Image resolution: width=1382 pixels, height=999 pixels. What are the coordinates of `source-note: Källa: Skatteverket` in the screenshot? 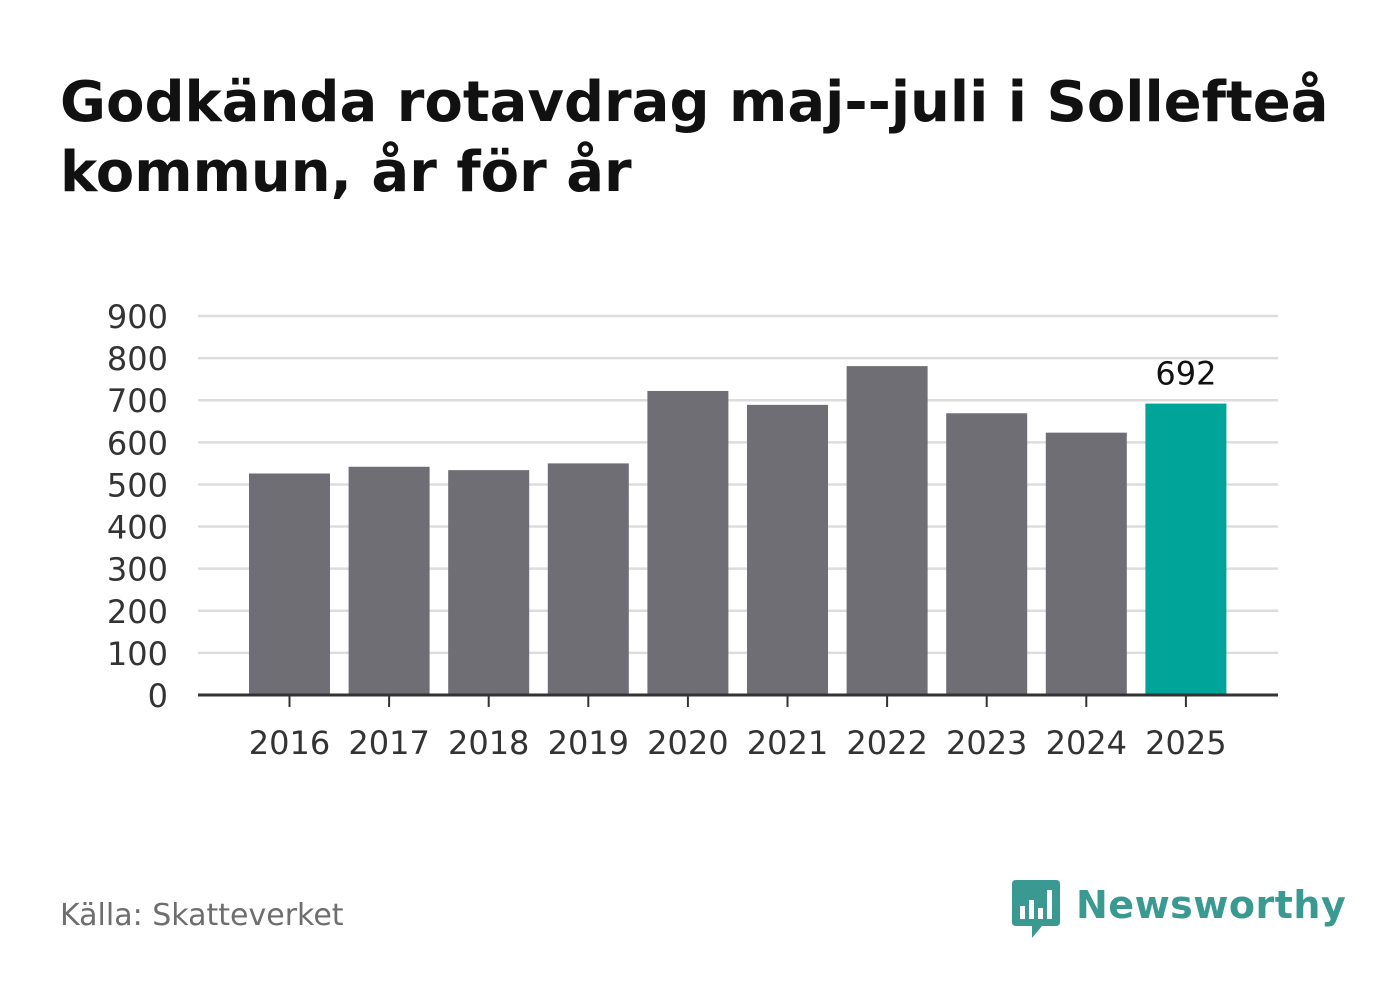 It's located at (202, 915).